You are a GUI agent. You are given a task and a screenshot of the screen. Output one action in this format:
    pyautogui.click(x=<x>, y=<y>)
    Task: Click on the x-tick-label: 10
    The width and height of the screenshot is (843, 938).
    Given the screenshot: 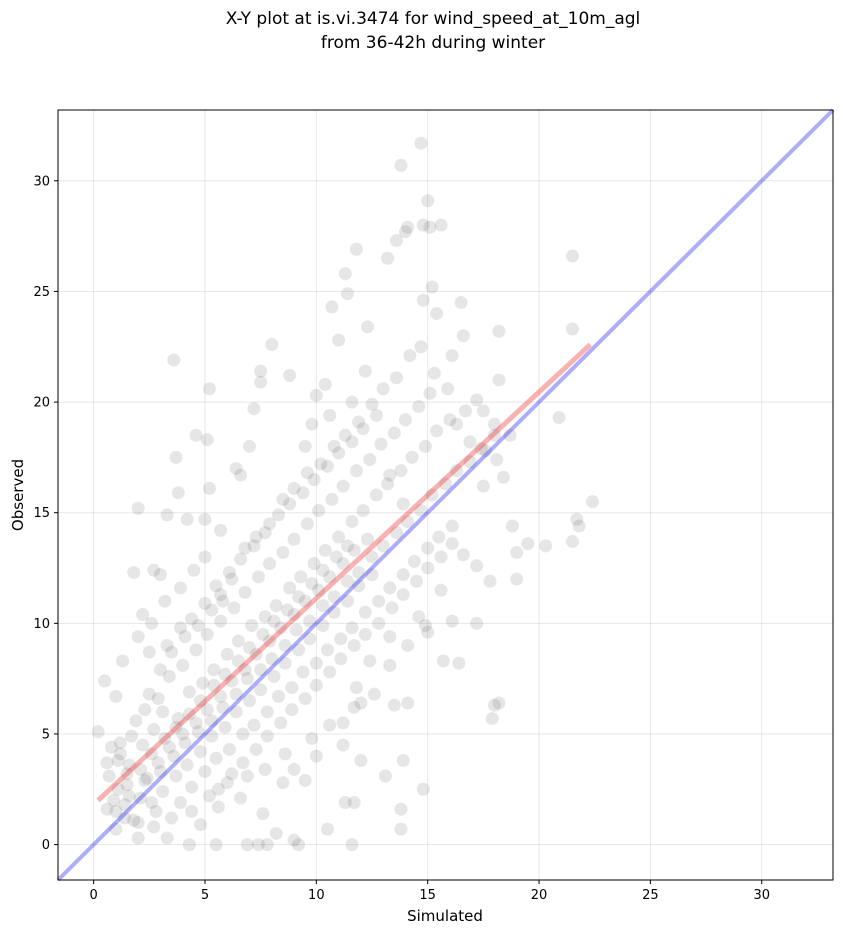 What is the action you would take?
    pyautogui.click(x=316, y=895)
    